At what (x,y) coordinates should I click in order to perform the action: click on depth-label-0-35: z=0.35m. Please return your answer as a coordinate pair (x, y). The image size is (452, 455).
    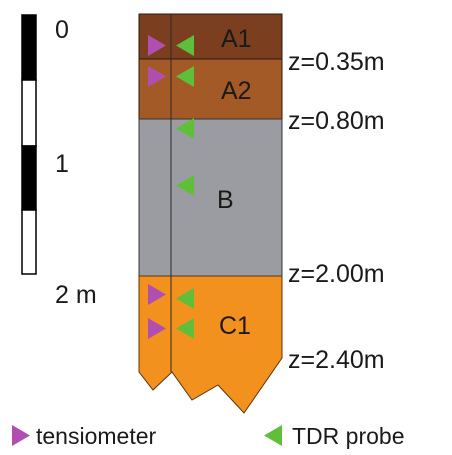
    Looking at the image, I should click on (336, 62).